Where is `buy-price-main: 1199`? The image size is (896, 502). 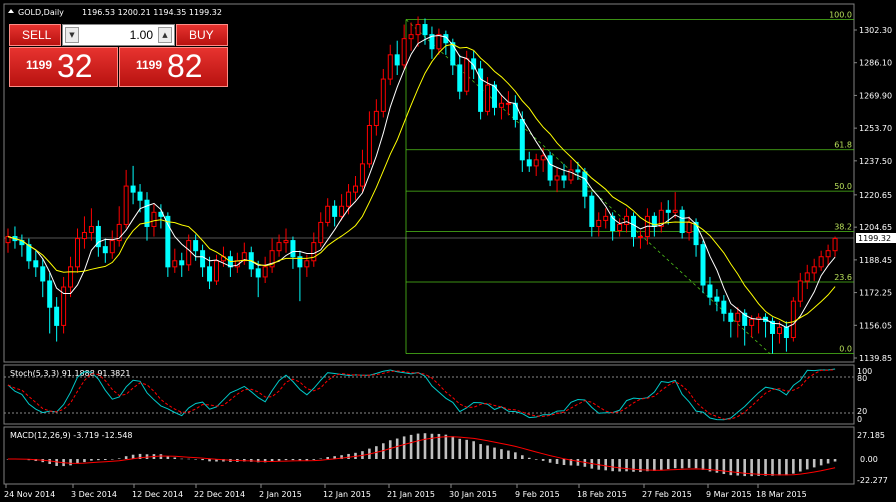 buy-price-main: 1199 is located at coordinates (149, 65).